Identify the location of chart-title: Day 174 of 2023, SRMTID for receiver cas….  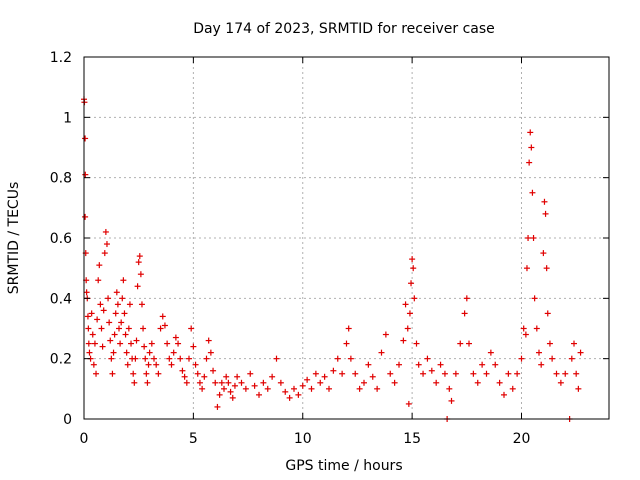
(344, 29).